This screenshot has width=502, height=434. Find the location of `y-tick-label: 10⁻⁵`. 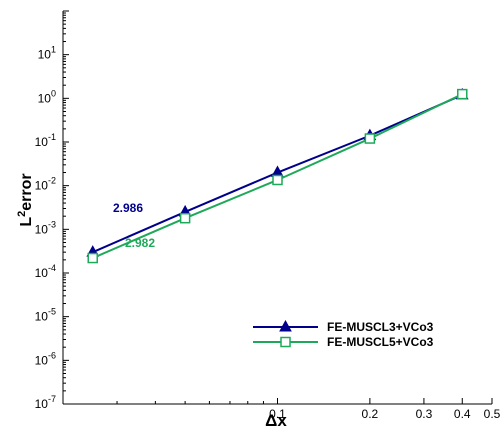

y-tick-label: 10⁻⁵ is located at coordinates (45, 315).